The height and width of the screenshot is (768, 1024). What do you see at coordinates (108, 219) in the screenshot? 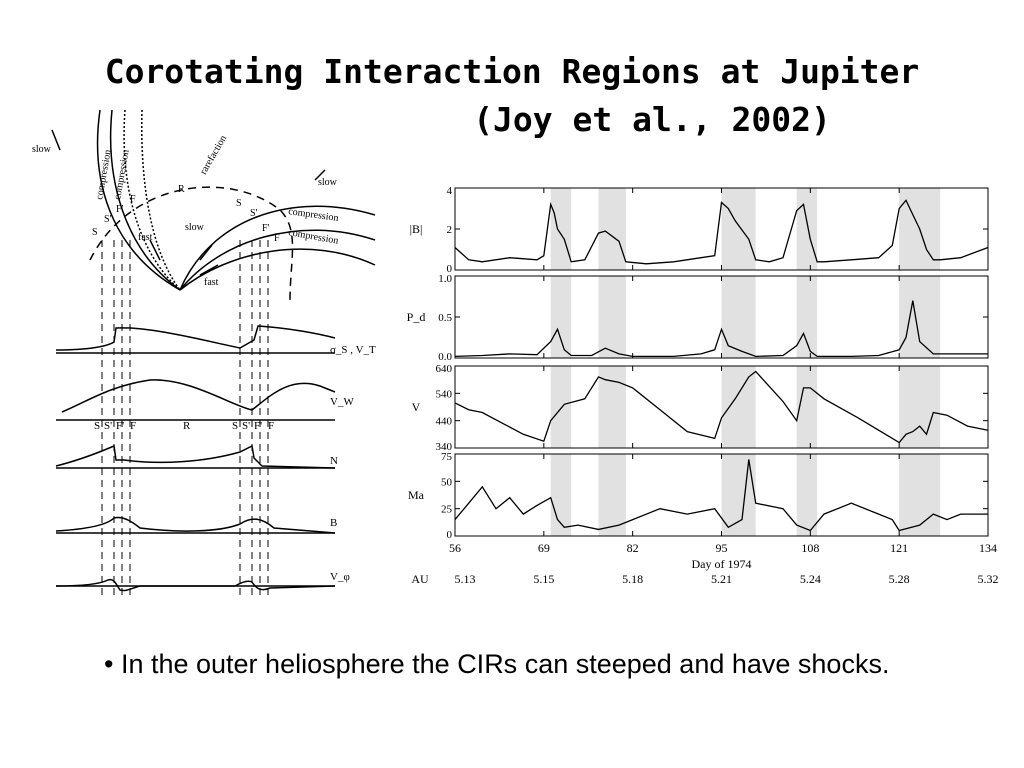
I see `label-Sprime-left: S'` at bounding box center [108, 219].